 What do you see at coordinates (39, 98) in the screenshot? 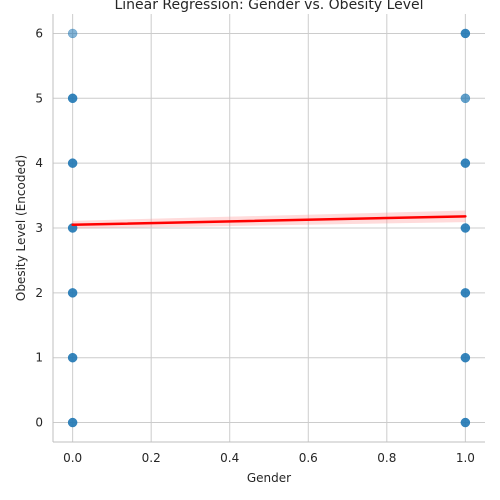
I see `y-tick-label: 5` at bounding box center [39, 98].